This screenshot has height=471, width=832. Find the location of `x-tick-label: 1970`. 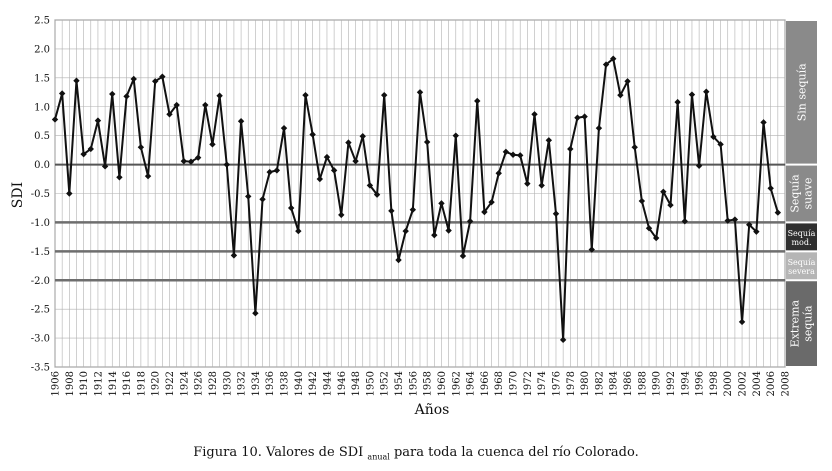

x-tick-label: 1970 is located at coordinates (514, 383).